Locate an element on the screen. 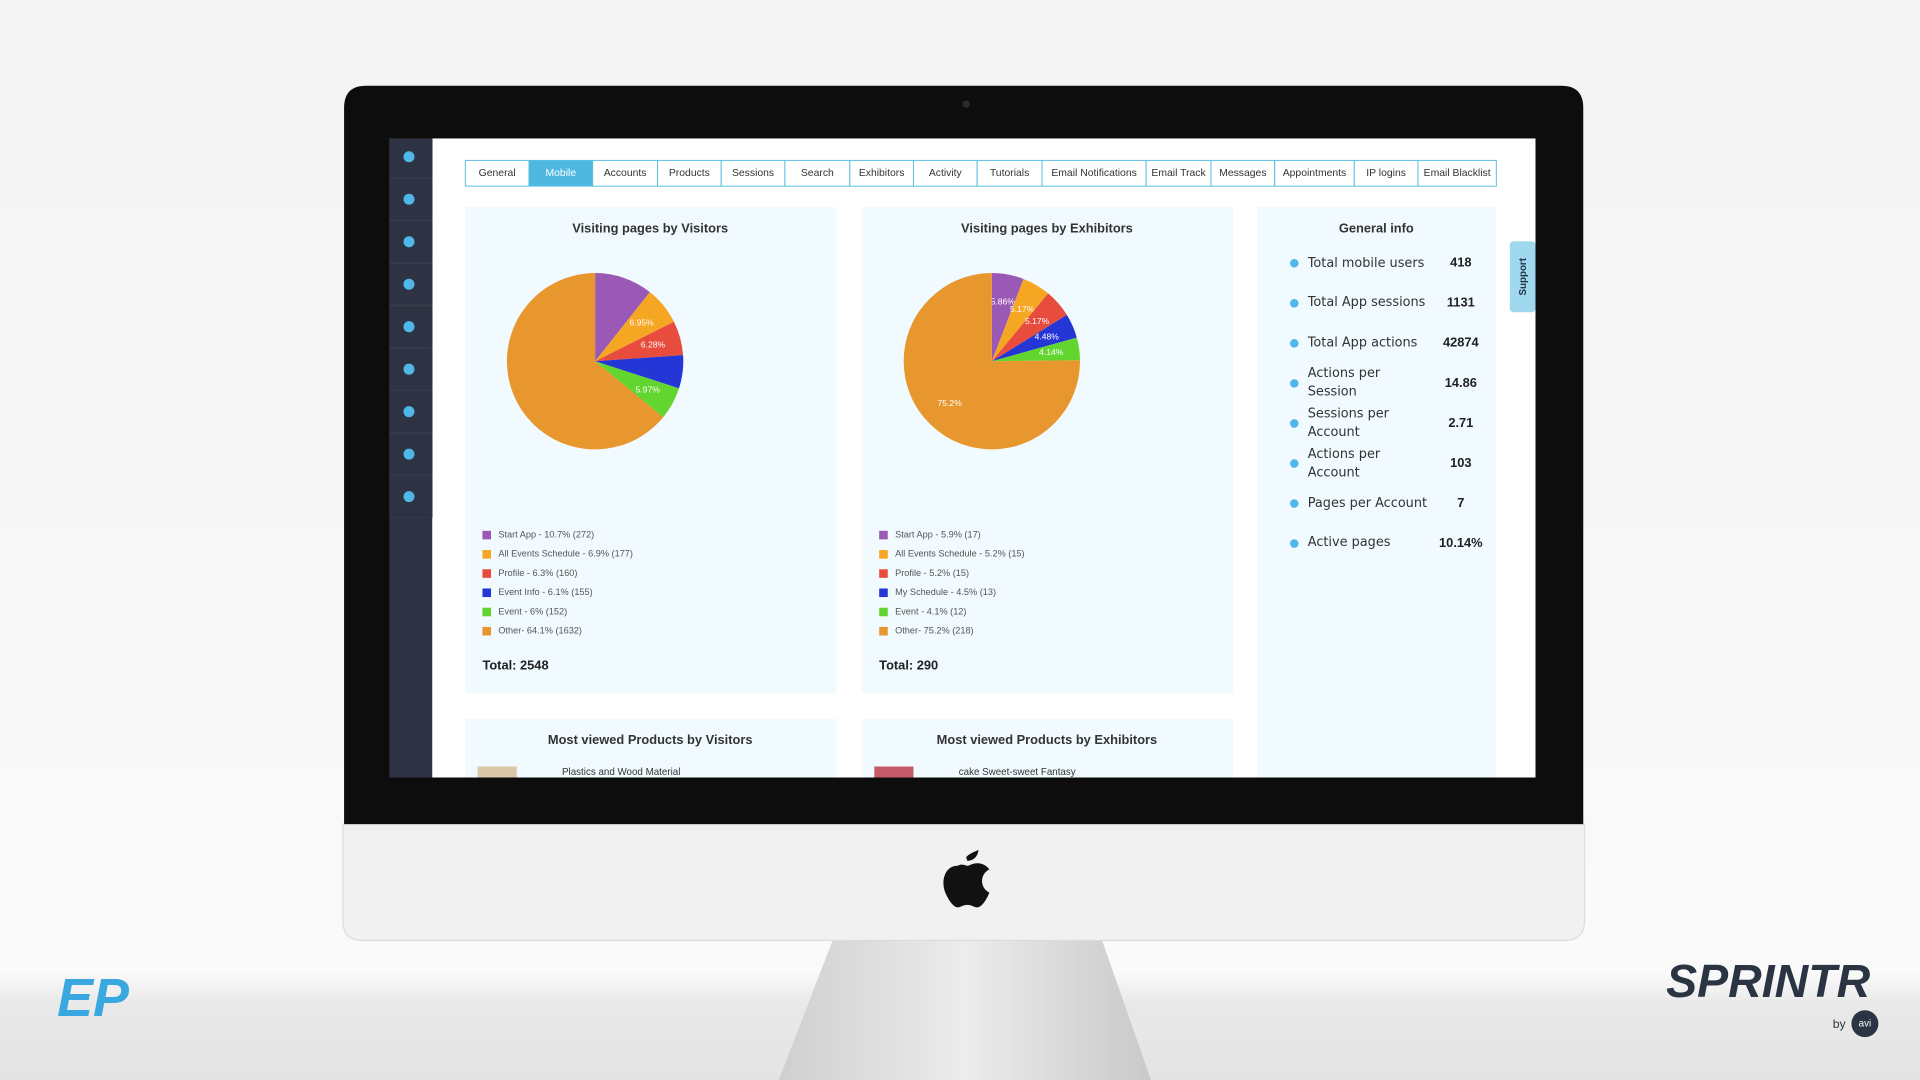 The height and width of the screenshot is (1080, 1920). tab-label: Tutorials is located at coordinates (1009, 173).